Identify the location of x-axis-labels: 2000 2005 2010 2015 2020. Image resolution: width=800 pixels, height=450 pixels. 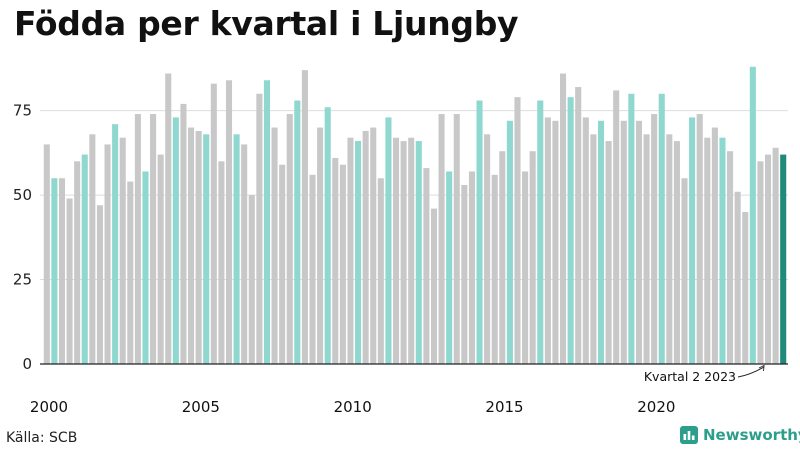
(353, 407).